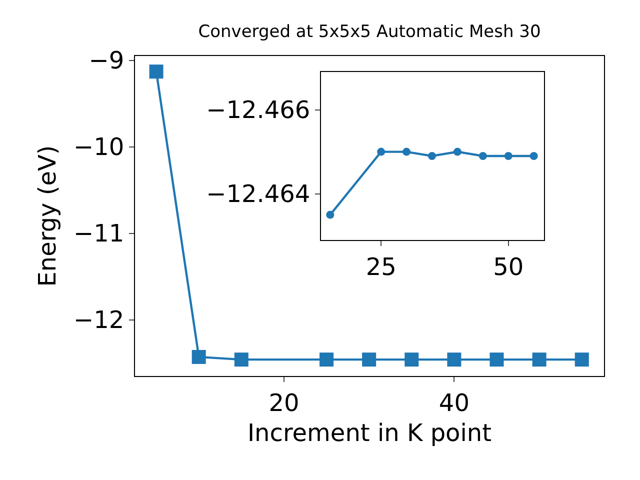 This screenshot has height=480, width=640. Describe the element at coordinates (48, 216) in the screenshot. I see `y-axis-title: Energy (eV)` at that location.